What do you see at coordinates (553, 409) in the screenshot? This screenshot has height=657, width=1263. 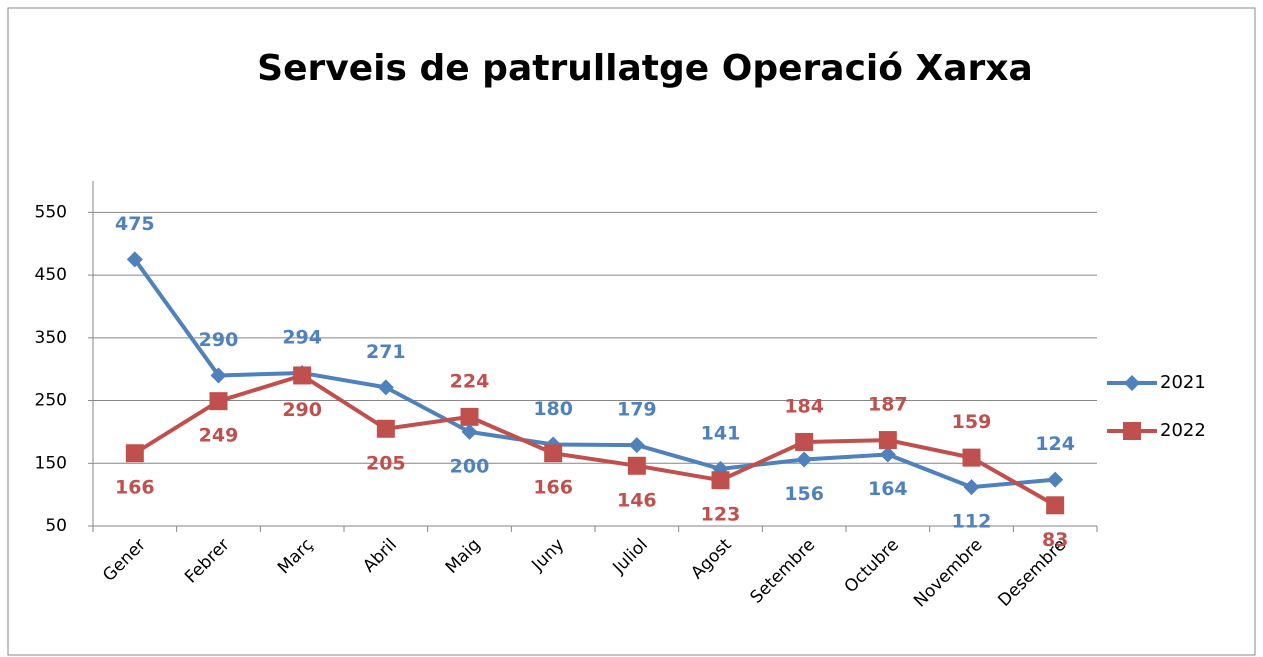 I see `data-label: 180` at bounding box center [553, 409].